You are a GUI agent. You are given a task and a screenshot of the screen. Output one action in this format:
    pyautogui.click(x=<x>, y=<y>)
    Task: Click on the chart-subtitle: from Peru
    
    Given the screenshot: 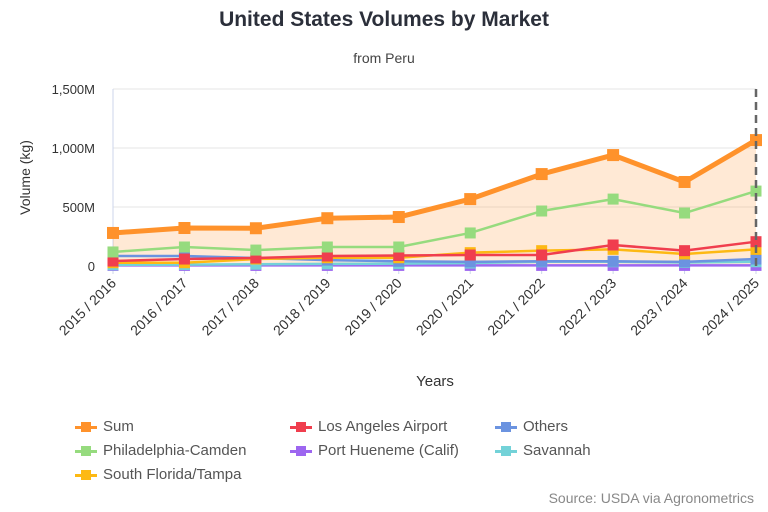 What is the action you would take?
    pyautogui.click(x=384, y=58)
    